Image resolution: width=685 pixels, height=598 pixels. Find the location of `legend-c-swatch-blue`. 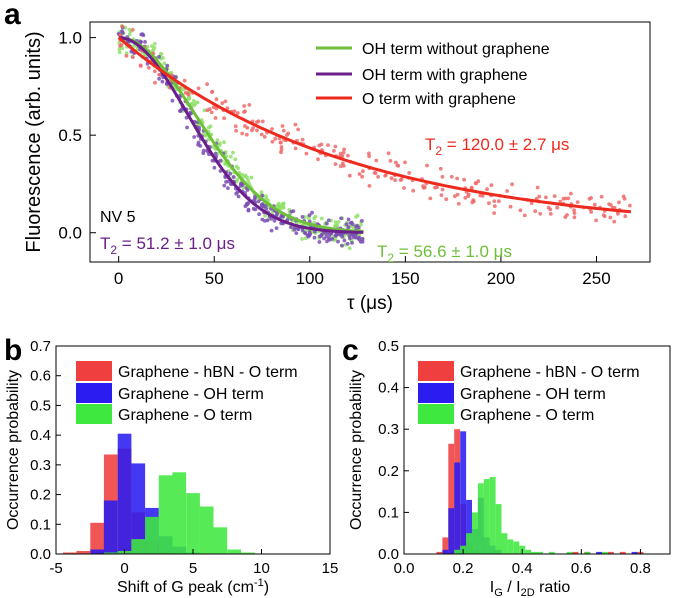

legend-c-swatch-blue is located at coordinates (436, 393).